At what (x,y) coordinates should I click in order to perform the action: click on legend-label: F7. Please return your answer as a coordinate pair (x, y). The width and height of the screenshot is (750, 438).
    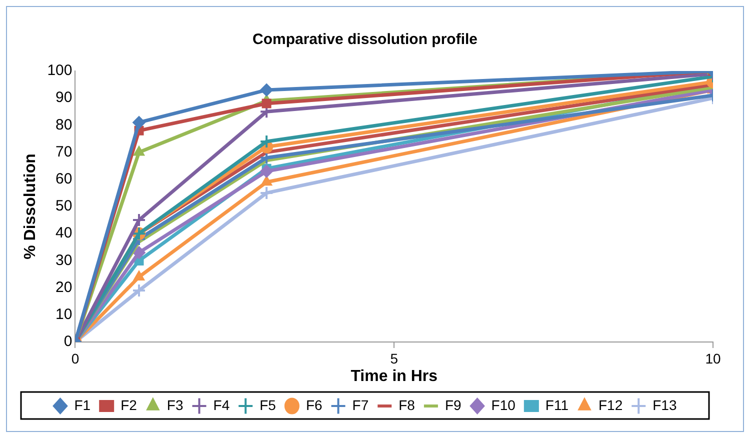
    Looking at the image, I should click on (360, 404).